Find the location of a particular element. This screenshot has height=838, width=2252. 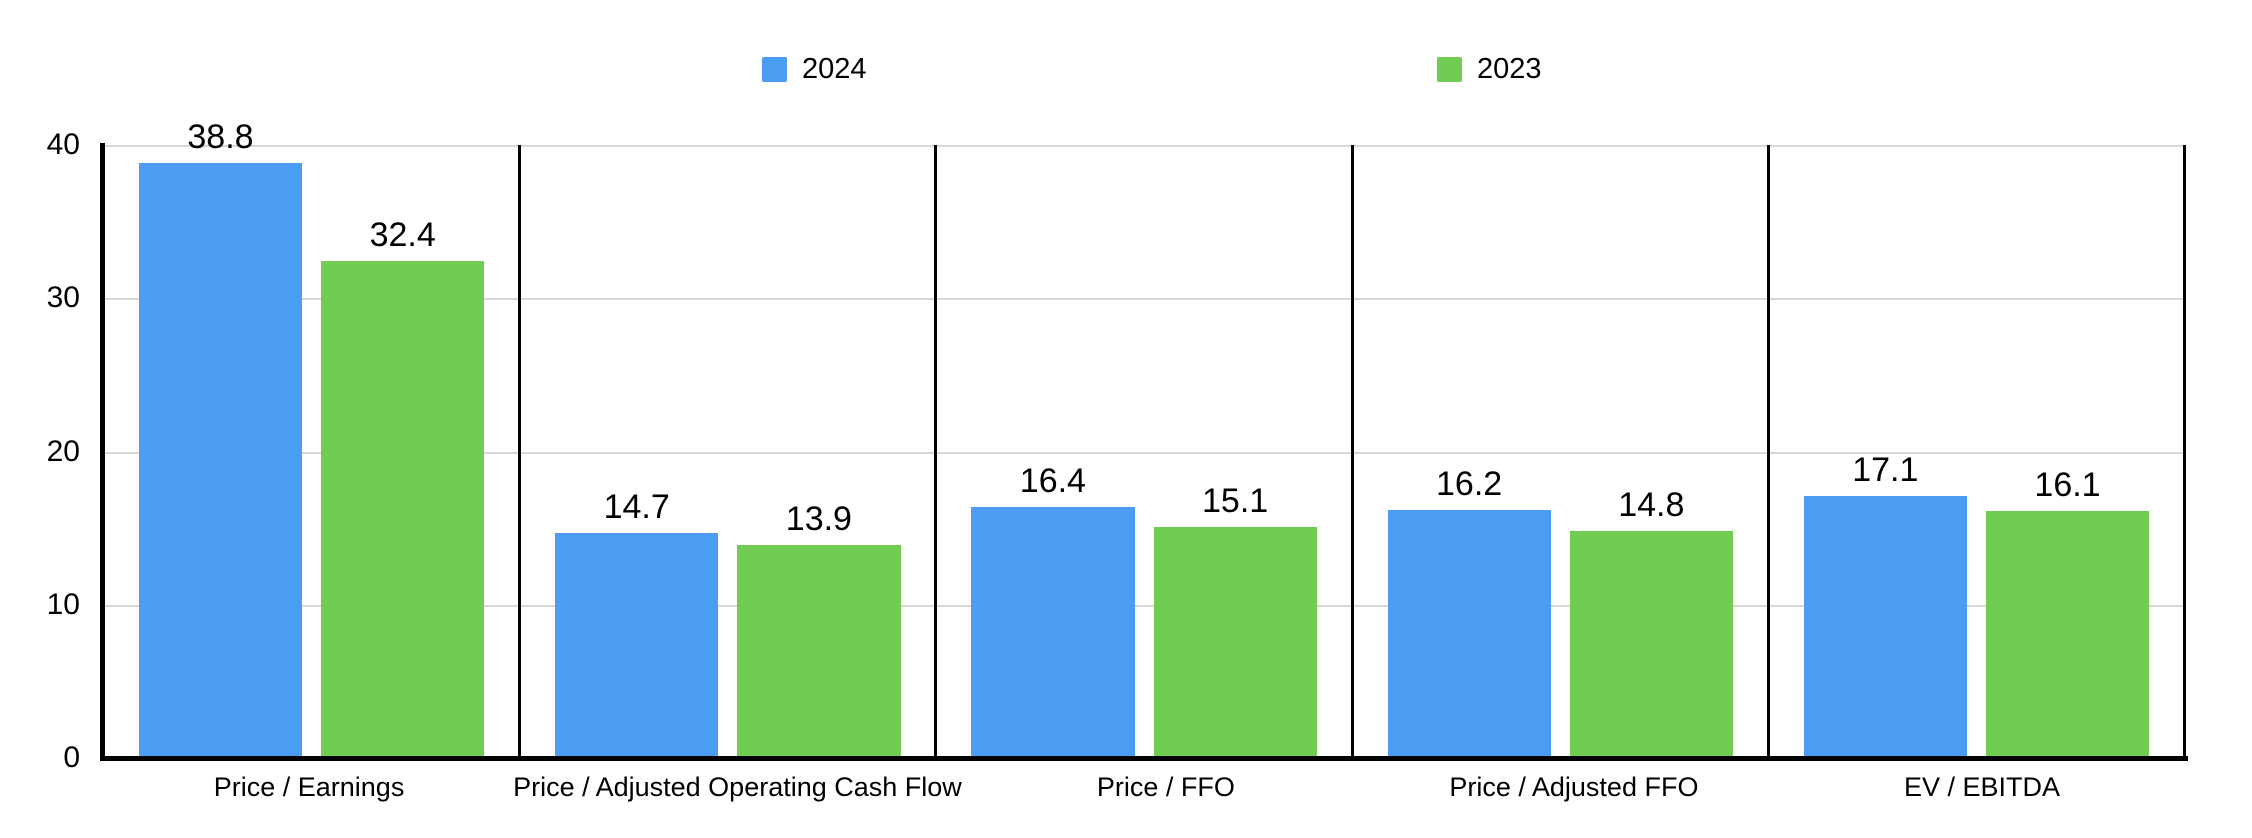

bar-group: 16.4 15.1 is located at coordinates (1143, 451).